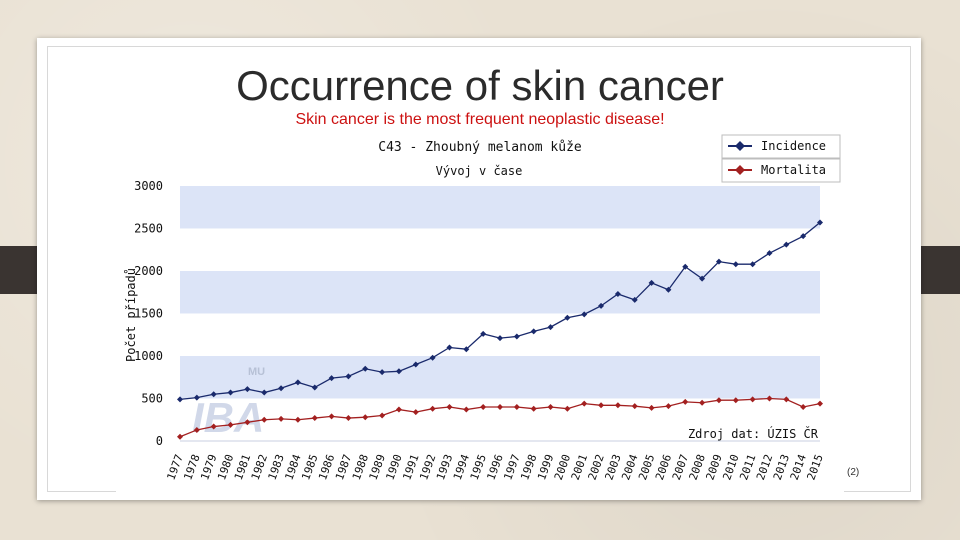 The width and height of the screenshot is (960, 540). I want to click on legend: Incidence Mortalita, so click(781, 158).